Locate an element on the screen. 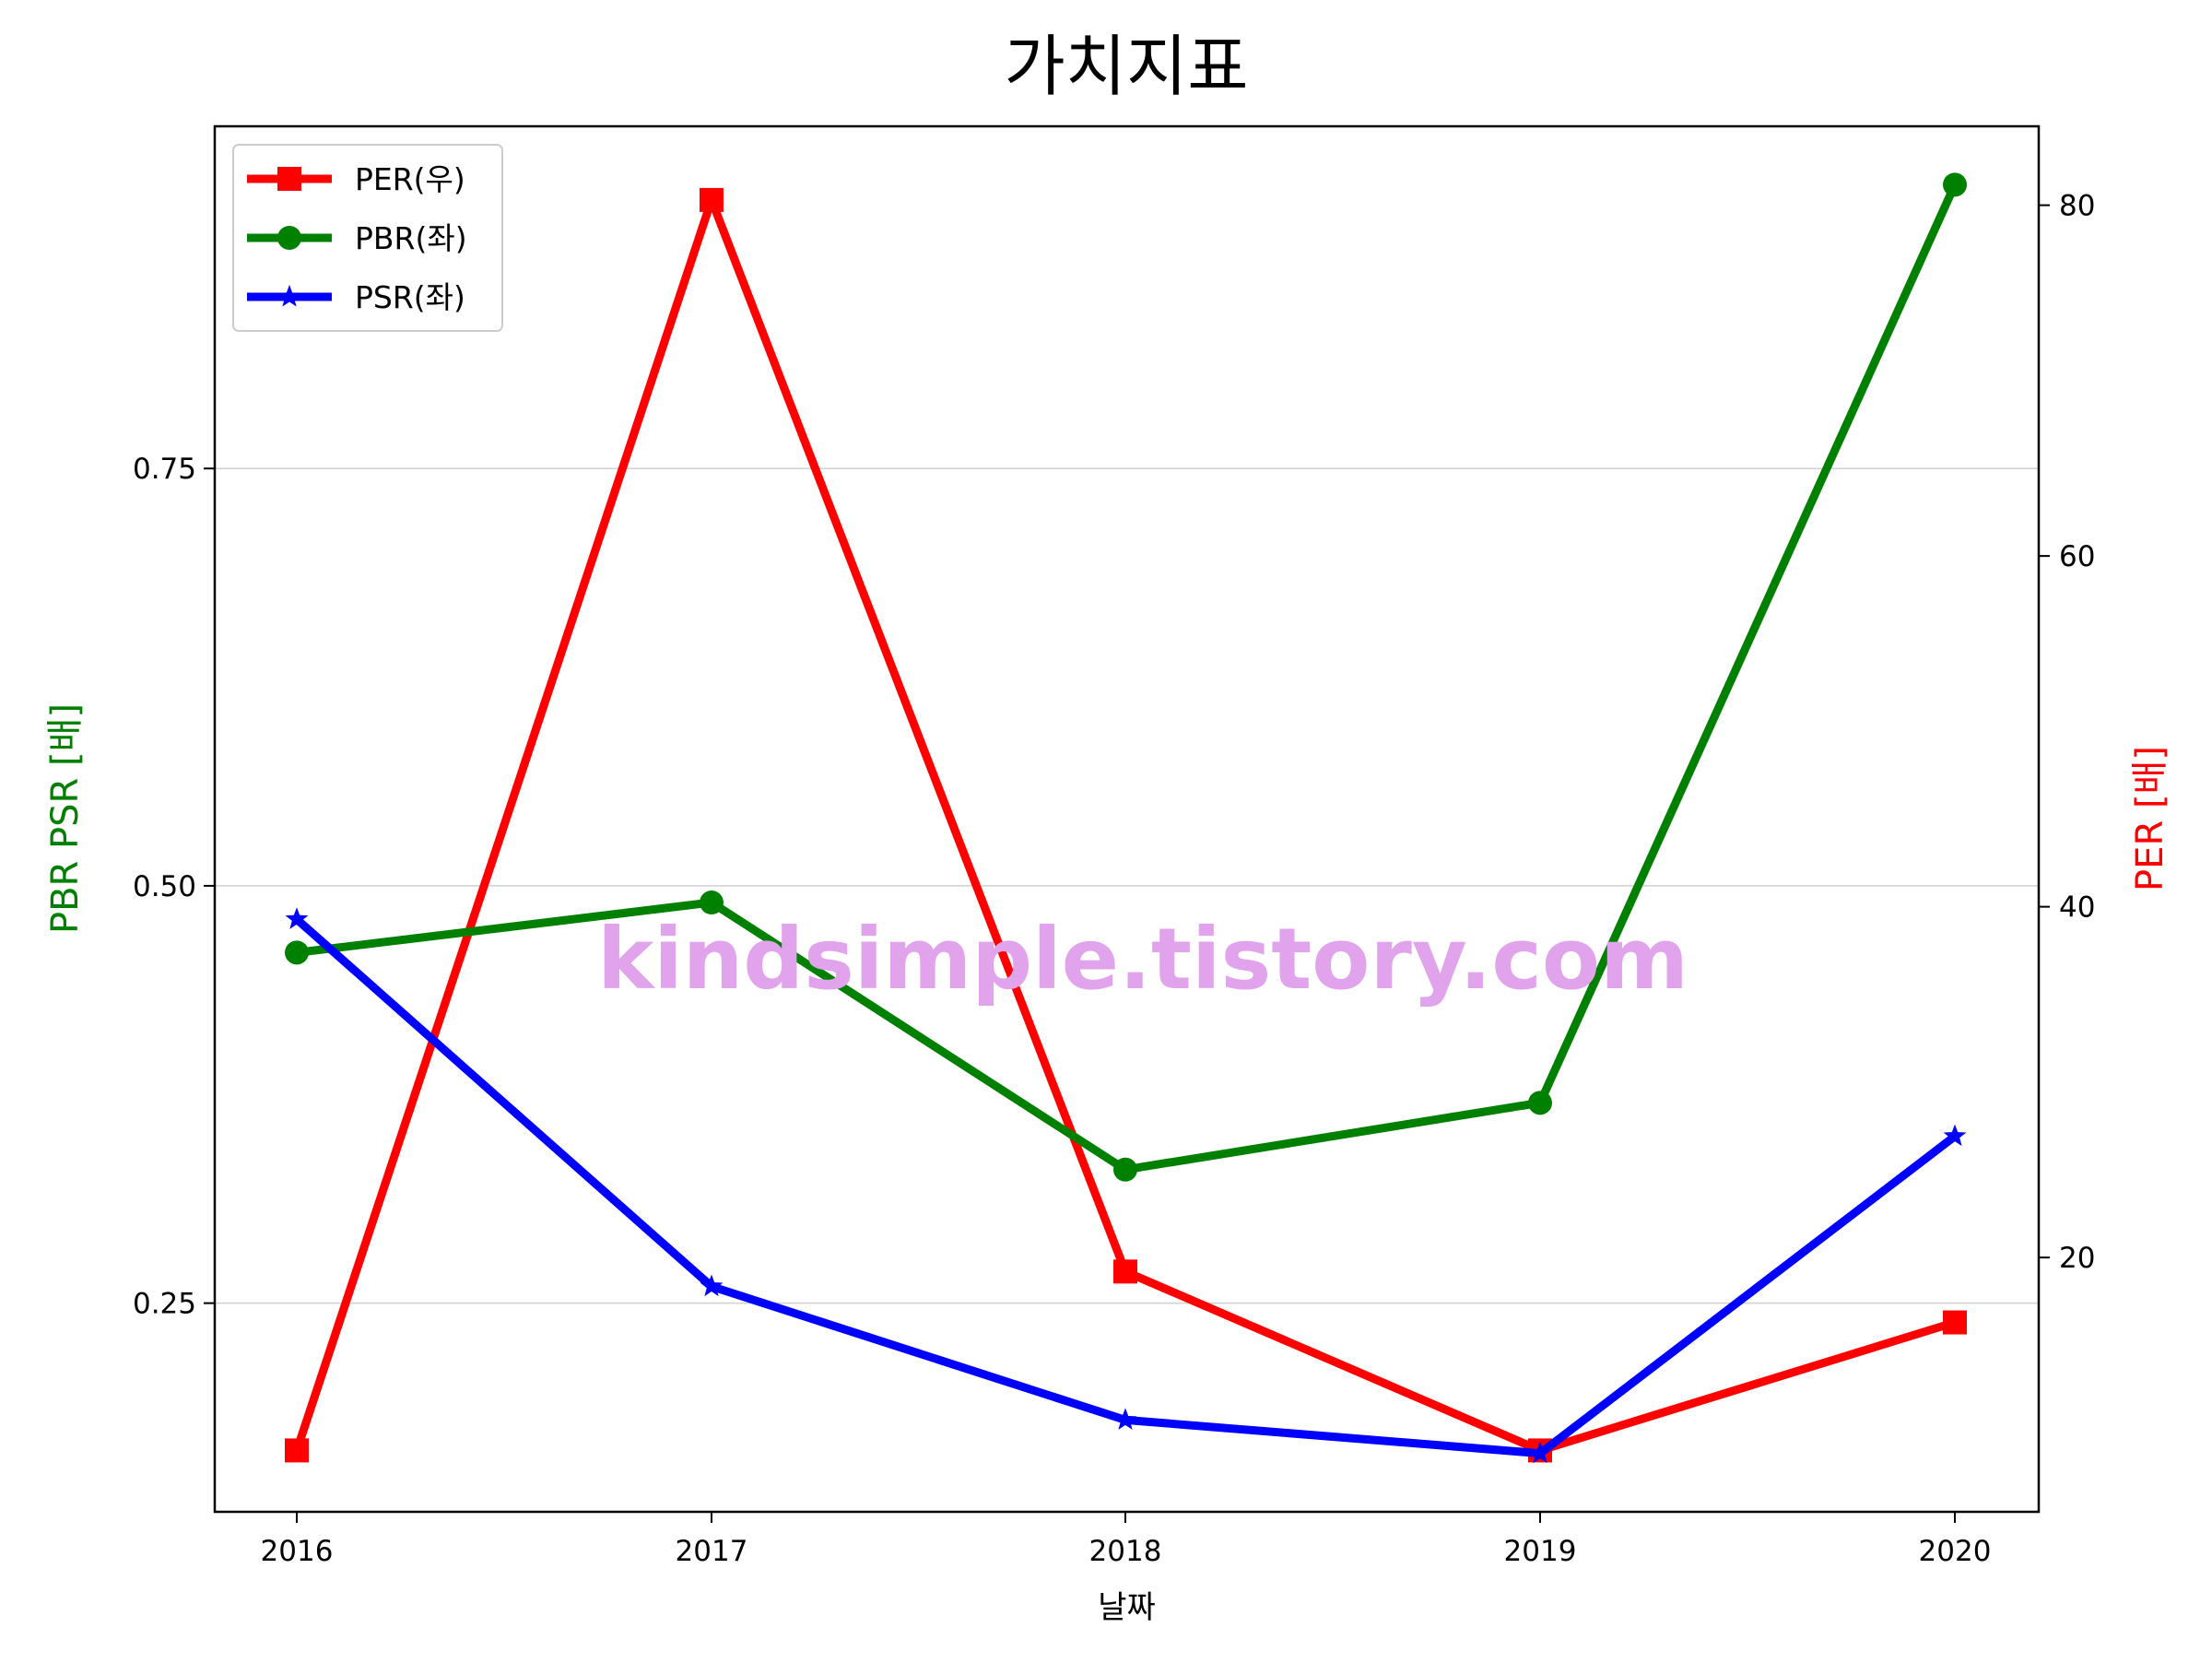 Image resolution: width=2212 pixels, height=1663 pixels. psr-legend-label: PSR(좌) is located at coordinates (410, 297).